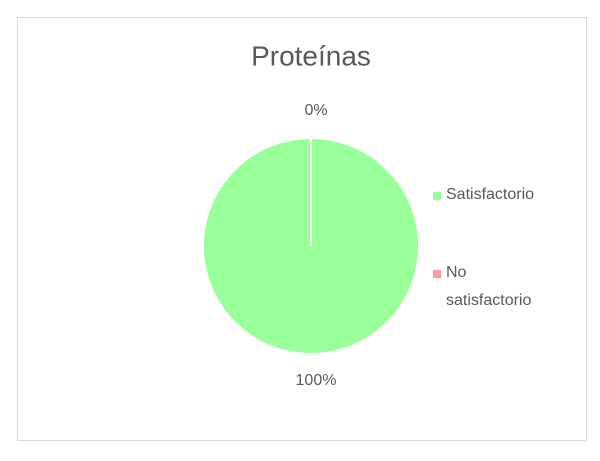  I want to click on legend-entry: Satisfactorio, so click(490, 194).